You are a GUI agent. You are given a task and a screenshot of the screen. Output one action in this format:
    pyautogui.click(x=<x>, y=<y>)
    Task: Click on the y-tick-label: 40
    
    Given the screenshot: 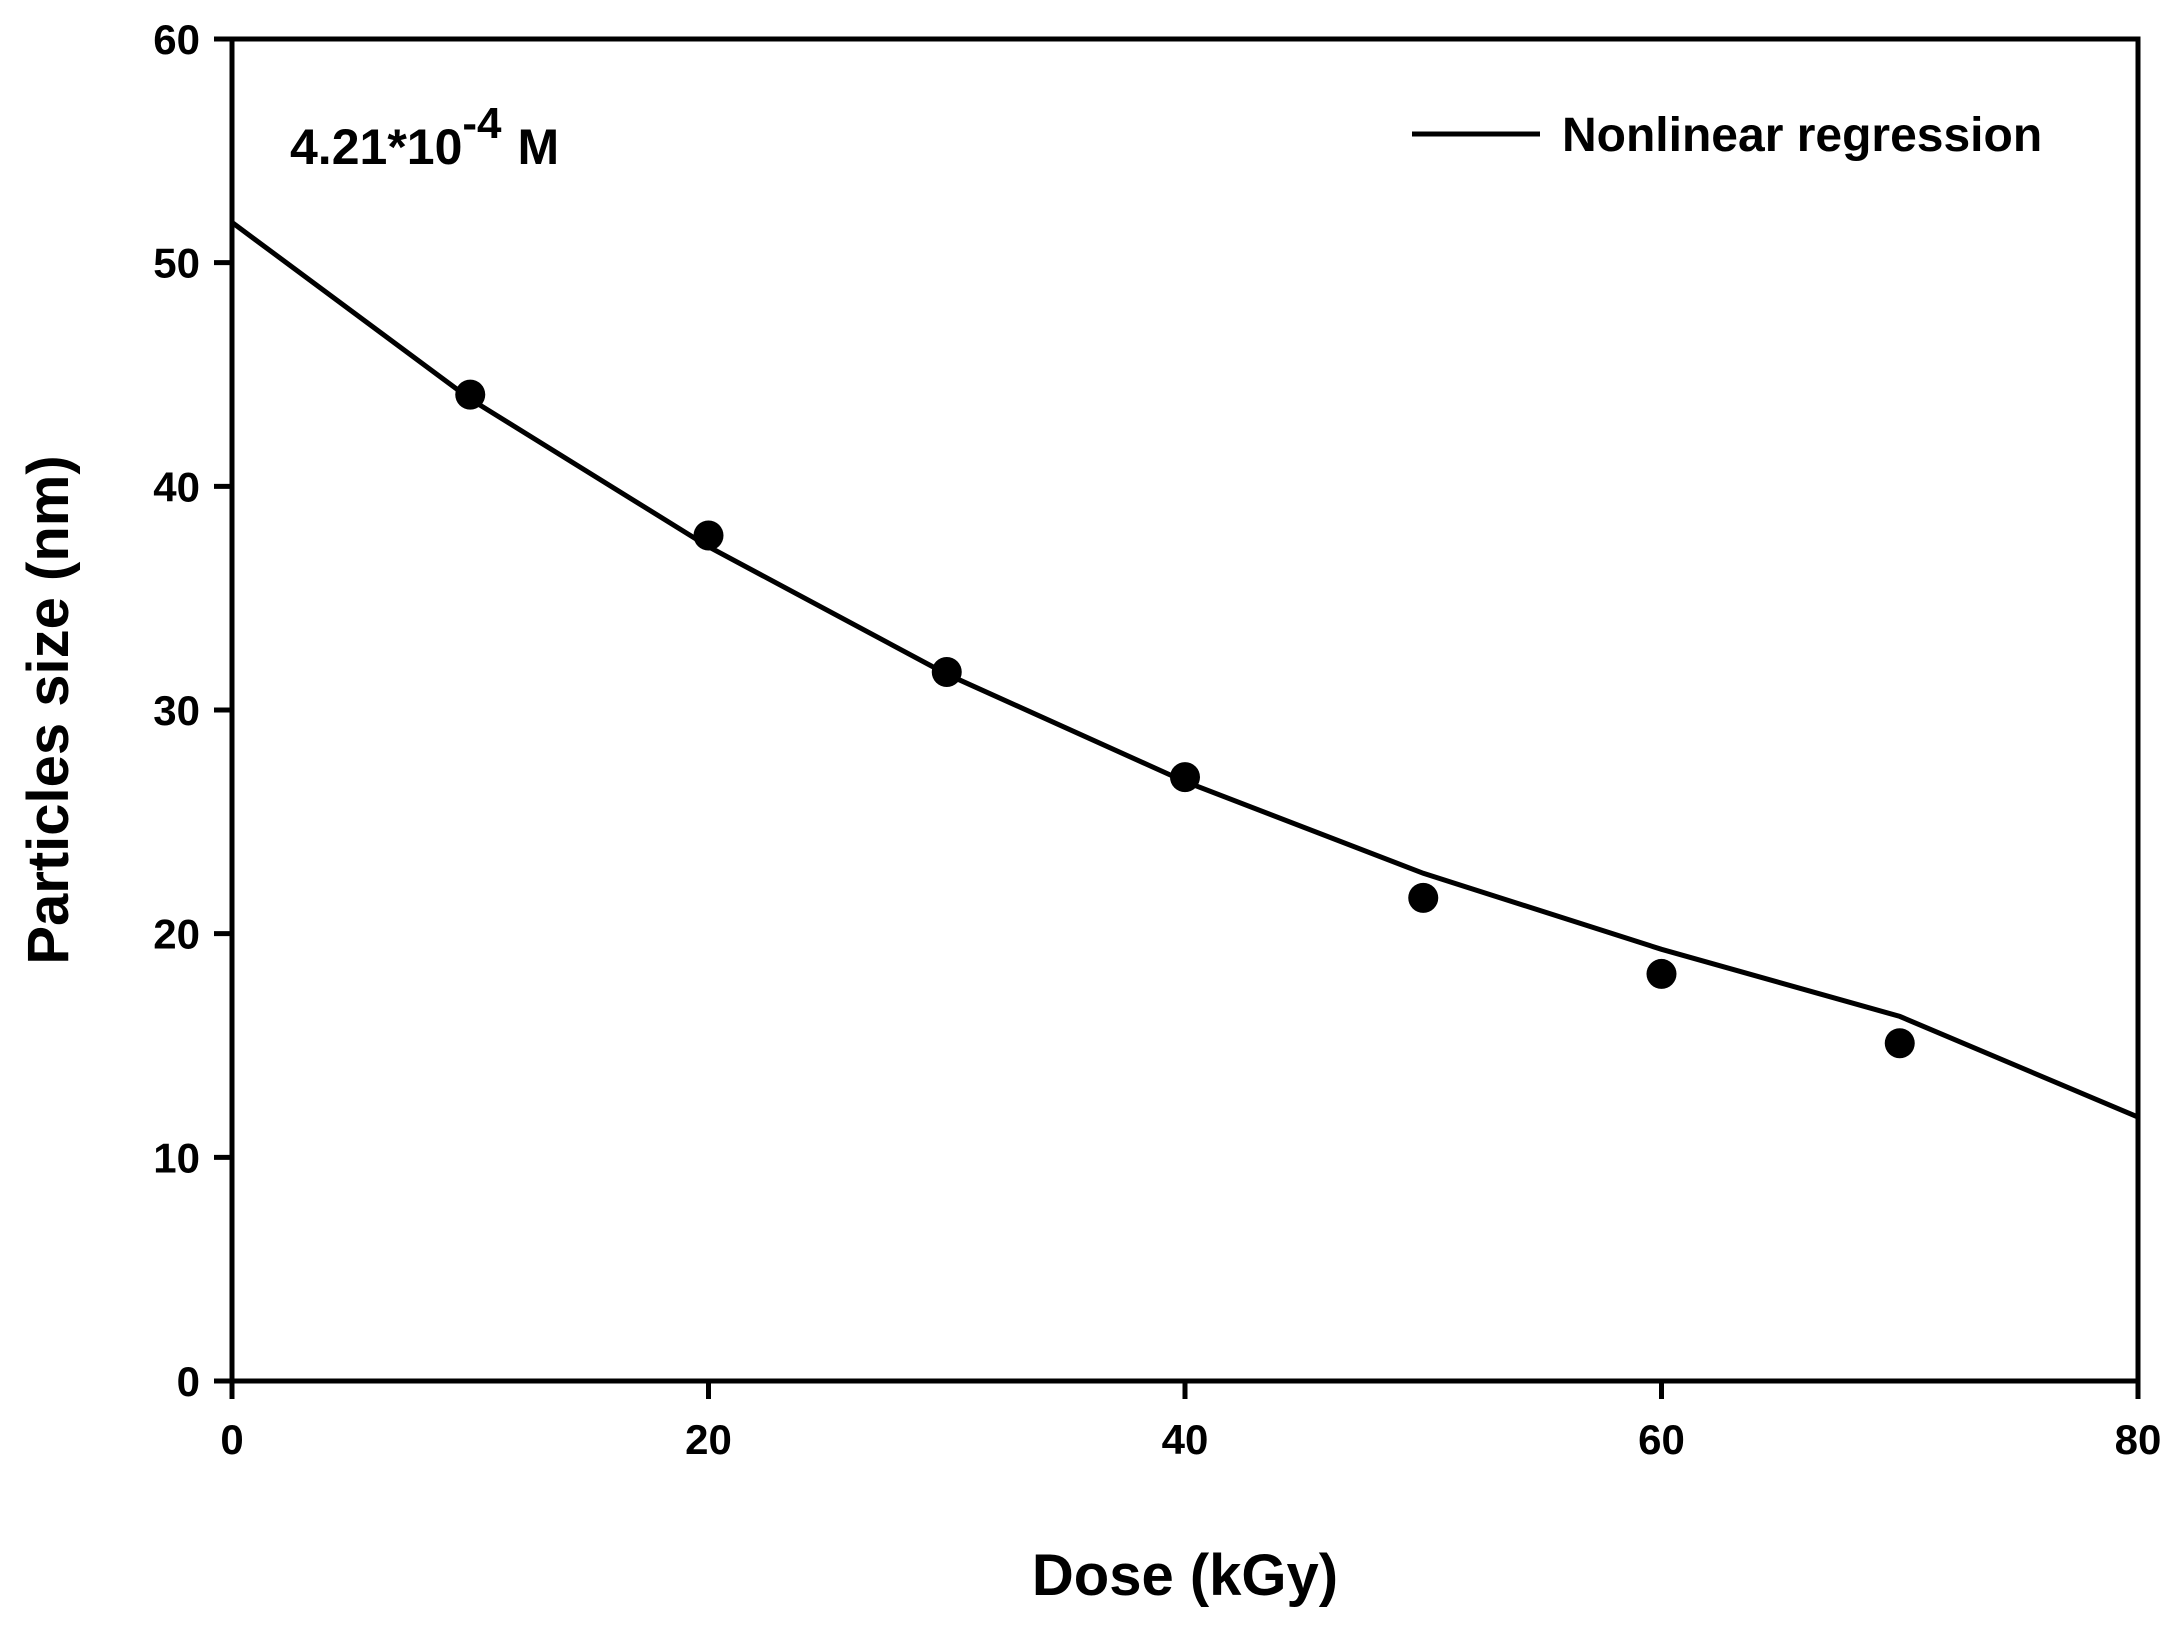 What is the action you would take?
    pyautogui.click(x=176, y=486)
    